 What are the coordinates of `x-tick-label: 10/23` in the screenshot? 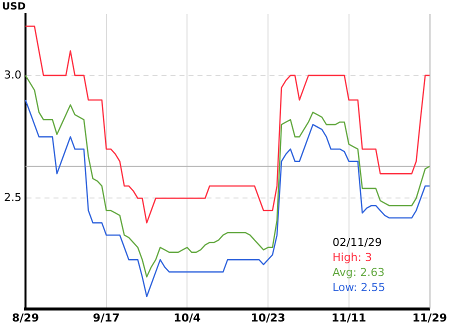 It's located at (268, 317).